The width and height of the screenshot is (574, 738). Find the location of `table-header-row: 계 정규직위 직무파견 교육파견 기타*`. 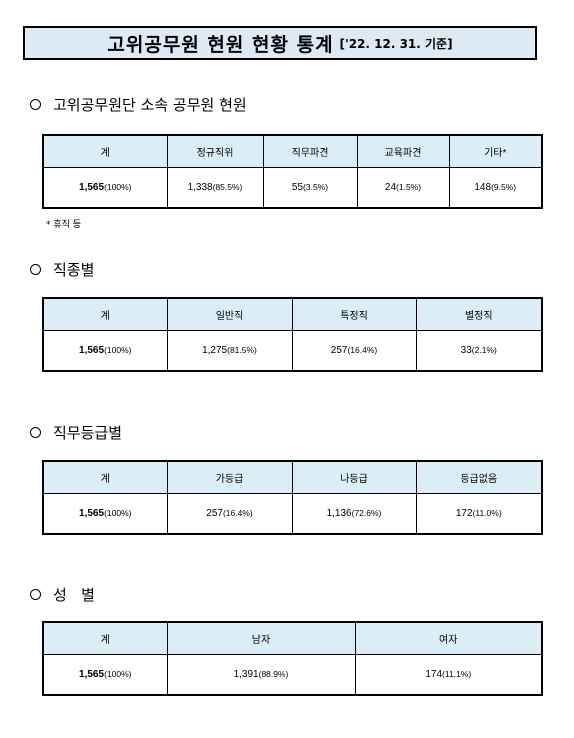

table-header-row: 계 정규직위 직무파견 교육파견 기타* is located at coordinates (292, 151).